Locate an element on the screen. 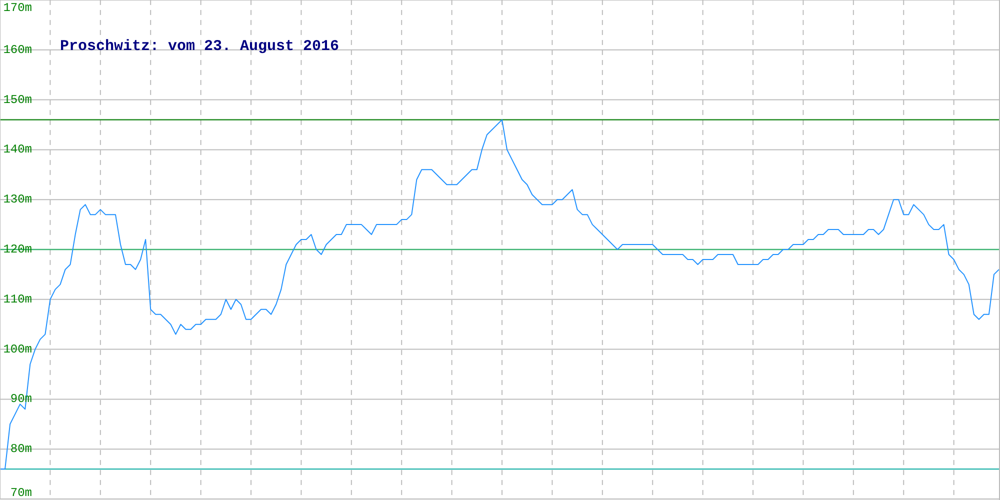 This screenshot has height=500, width=1000. y-tick-label: 150m is located at coordinates (17, 99).